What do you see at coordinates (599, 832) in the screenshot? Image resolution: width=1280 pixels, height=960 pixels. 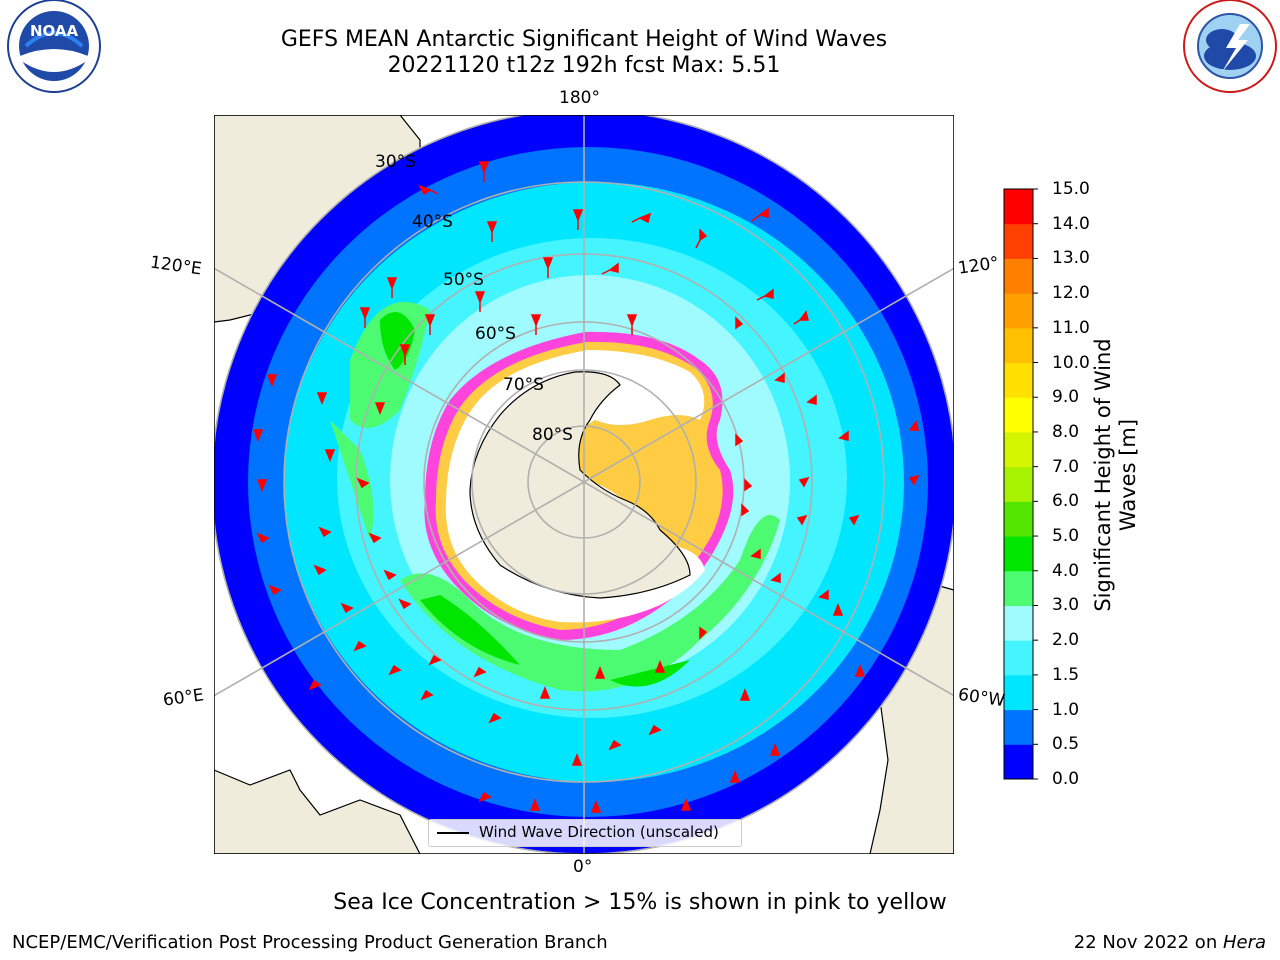 I see `legend-label: Wind Wave Direction (unscaled)` at bounding box center [599, 832].